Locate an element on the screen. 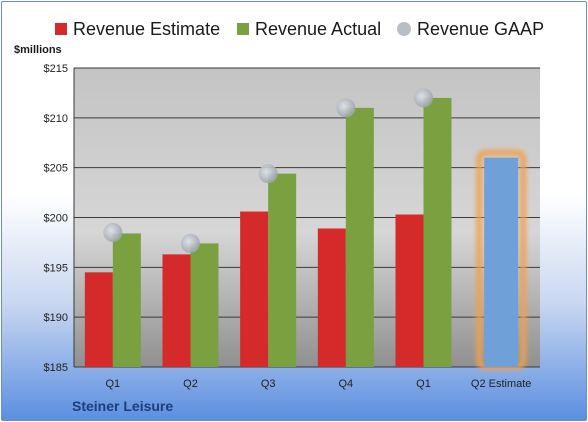 This screenshot has width=588, height=422. y-tick-label: $210 is located at coordinates (56, 119).